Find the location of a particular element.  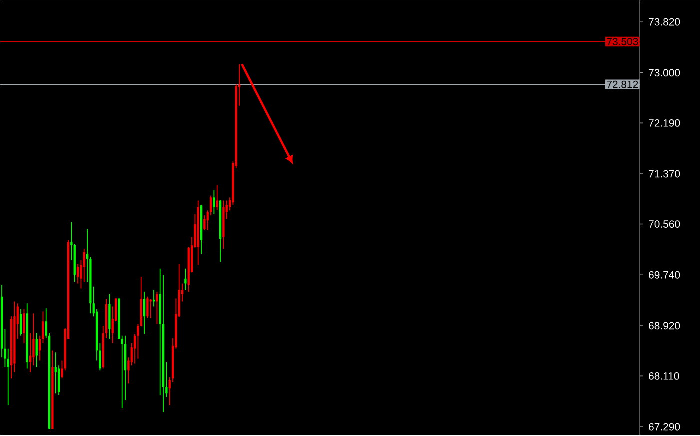

y-tick-label: 73.820 is located at coordinates (664, 22).